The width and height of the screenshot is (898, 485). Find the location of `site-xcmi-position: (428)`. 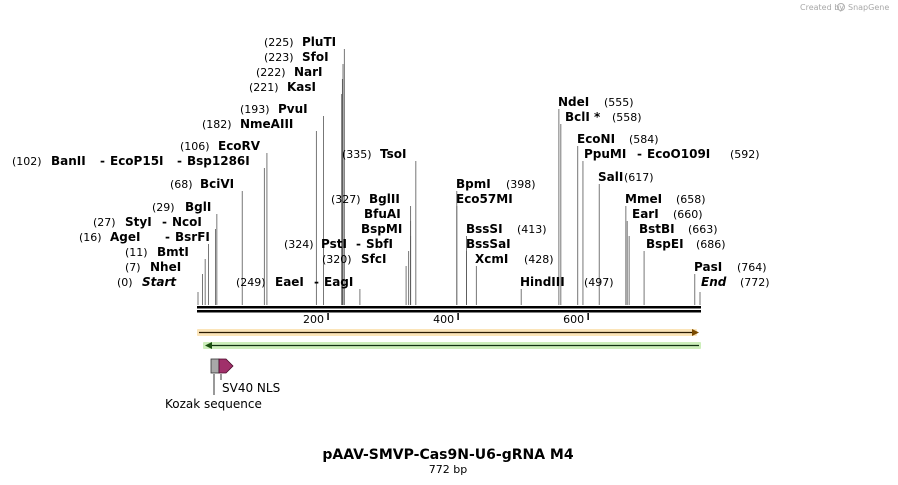

site-xcmi-position: (428) is located at coordinates (539, 259).